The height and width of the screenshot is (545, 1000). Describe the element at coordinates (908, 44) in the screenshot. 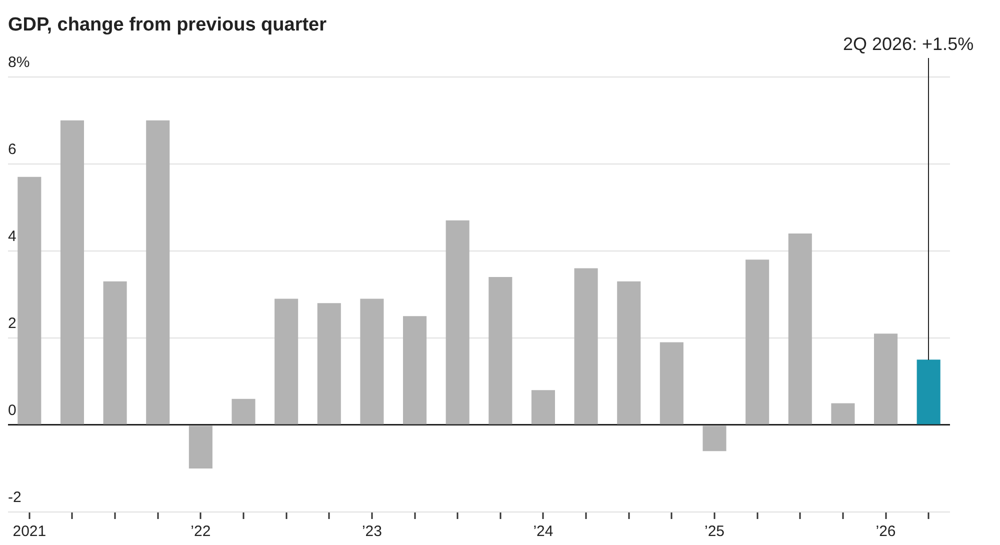

I see `text: 2Q 2026: +1.5%` at that location.